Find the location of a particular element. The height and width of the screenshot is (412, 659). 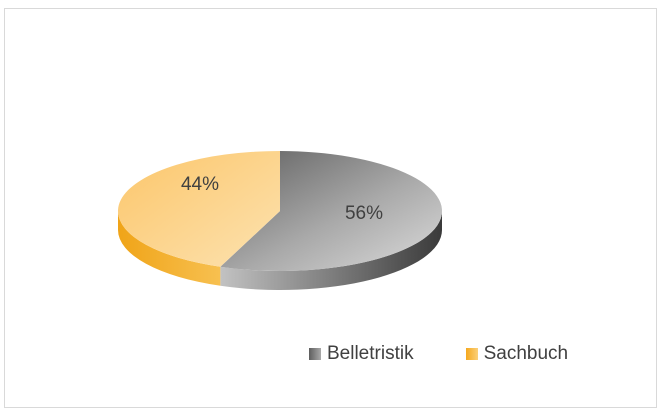

legend-swatch-sachbuch is located at coordinates (471, 354).